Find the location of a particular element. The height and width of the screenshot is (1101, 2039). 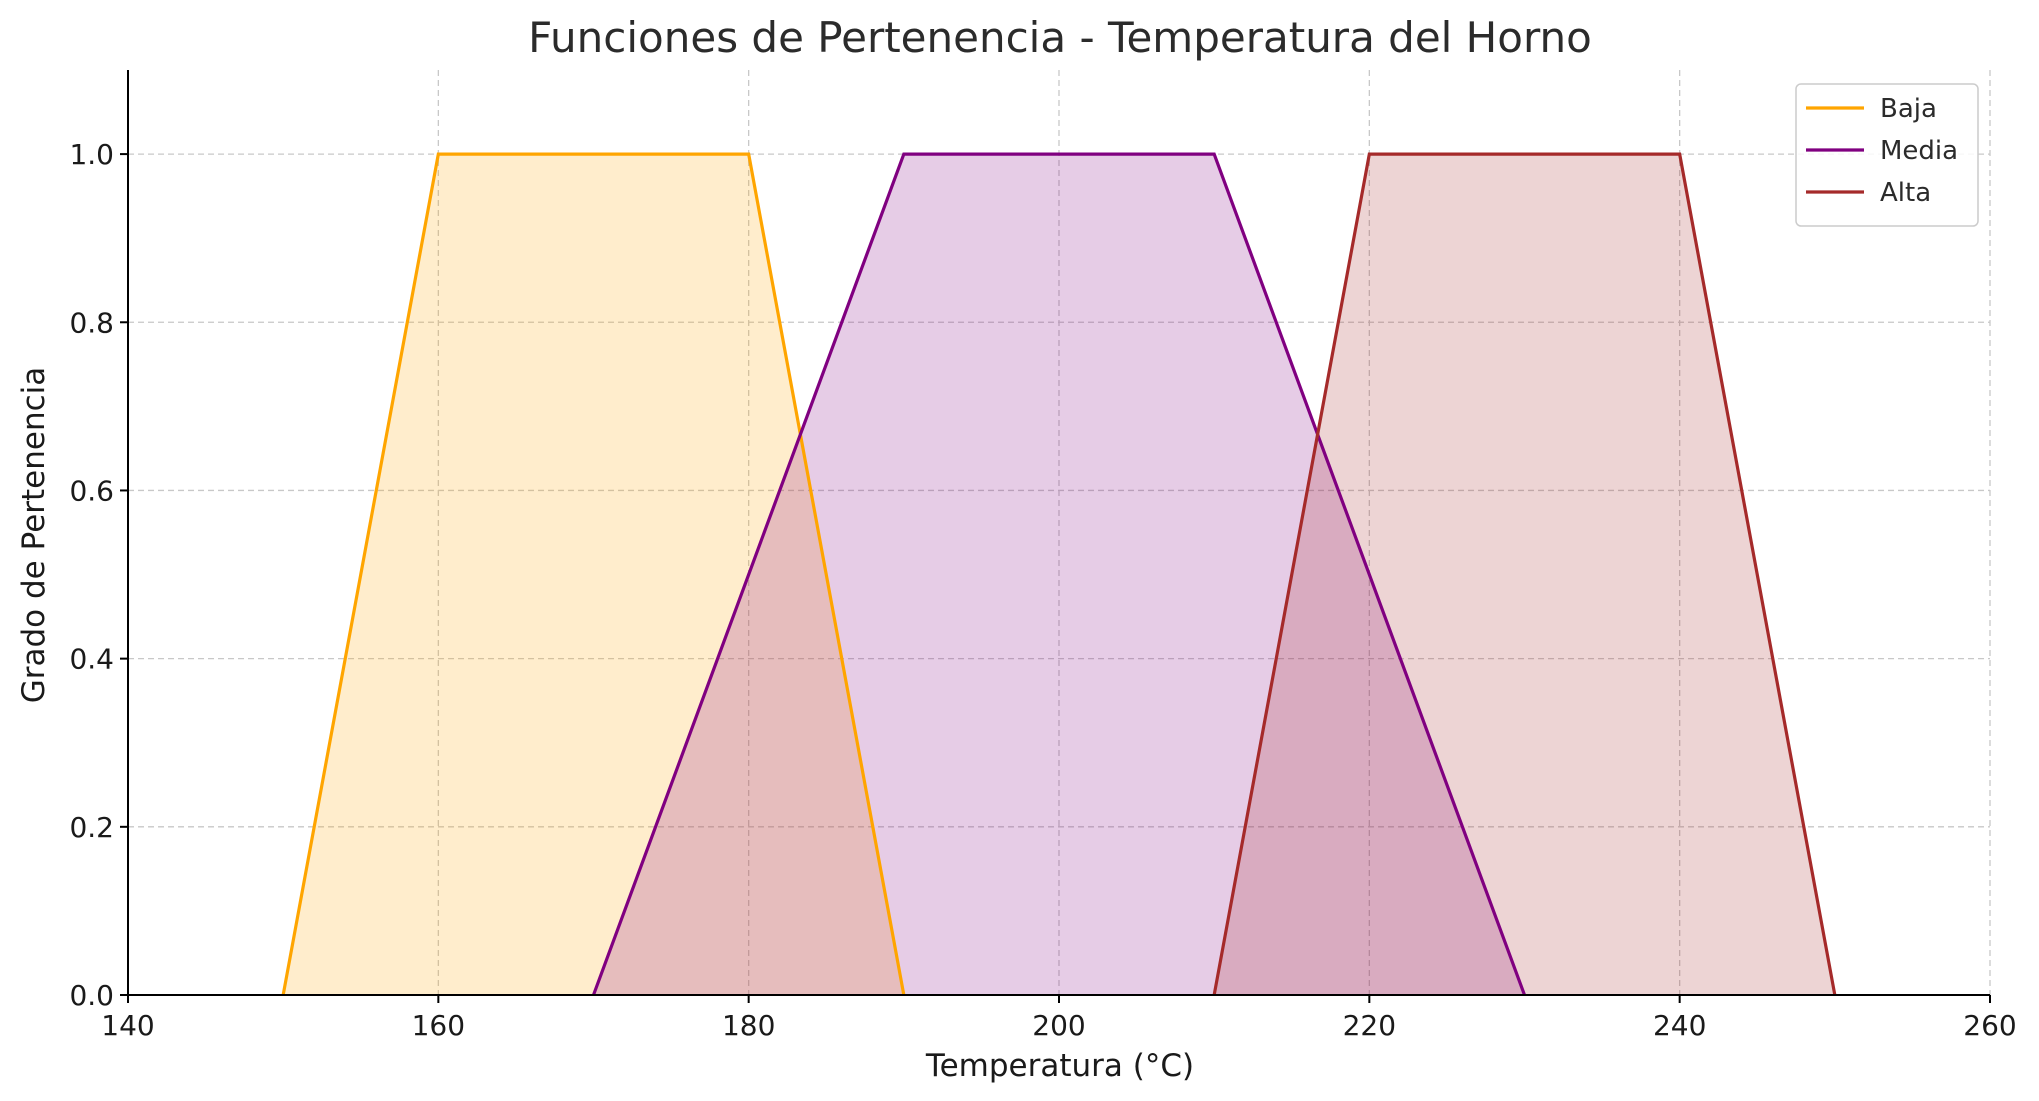

x-axis-label: Temperatura (°C) is located at coordinates (1059, 1066).